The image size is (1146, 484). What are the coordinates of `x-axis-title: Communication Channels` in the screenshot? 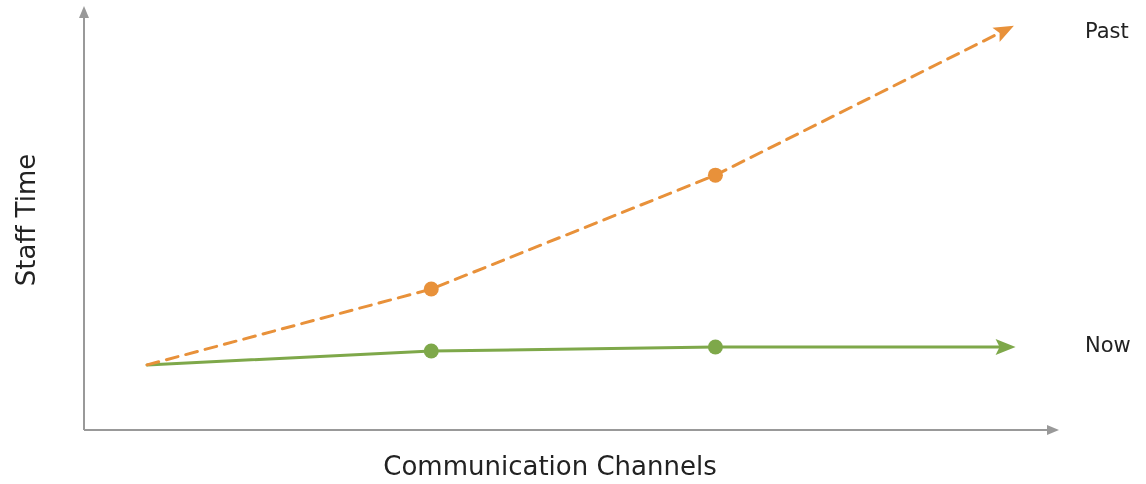 It's located at (550, 465).